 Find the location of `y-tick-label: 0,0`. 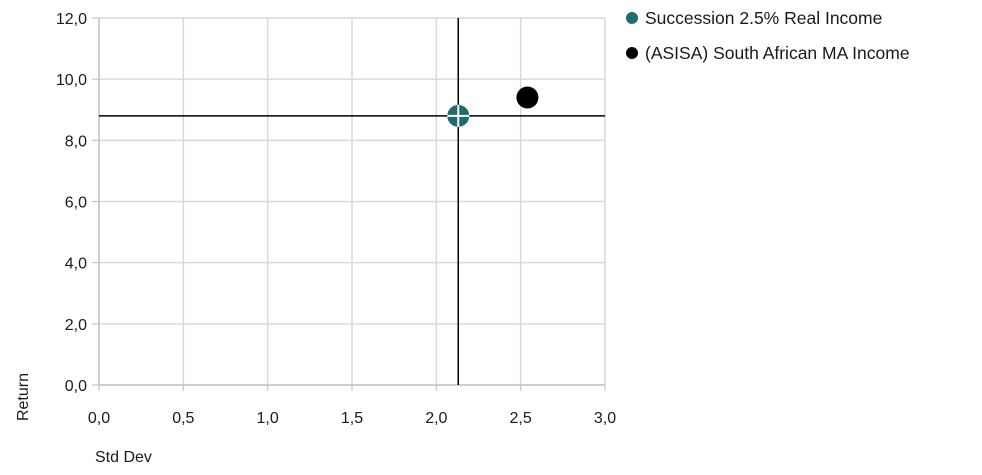

y-tick-label: 0,0 is located at coordinates (76, 386).